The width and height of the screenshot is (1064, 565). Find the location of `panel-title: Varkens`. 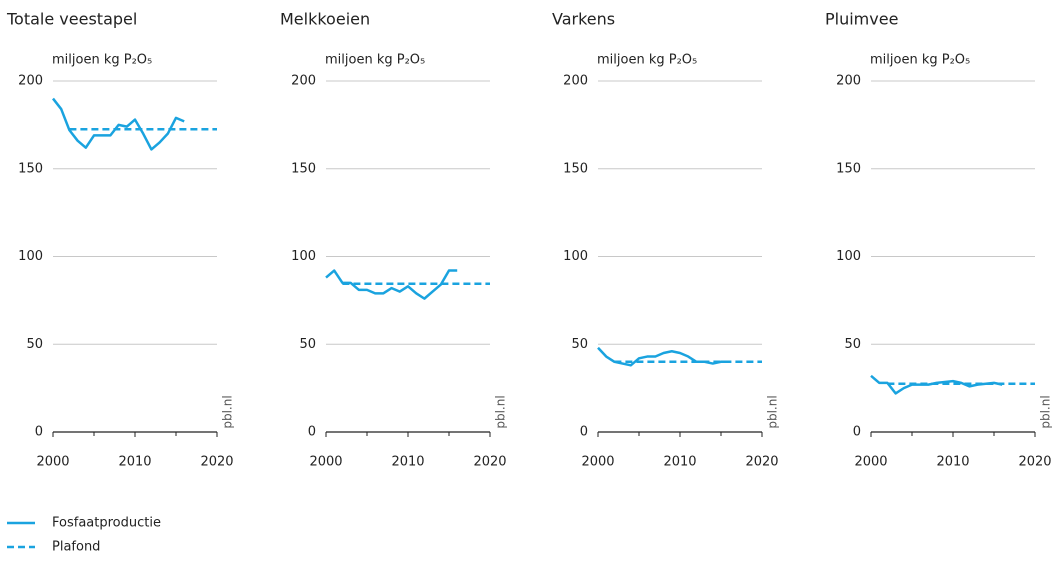

panel-title: Varkens is located at coordinates (583, 19).